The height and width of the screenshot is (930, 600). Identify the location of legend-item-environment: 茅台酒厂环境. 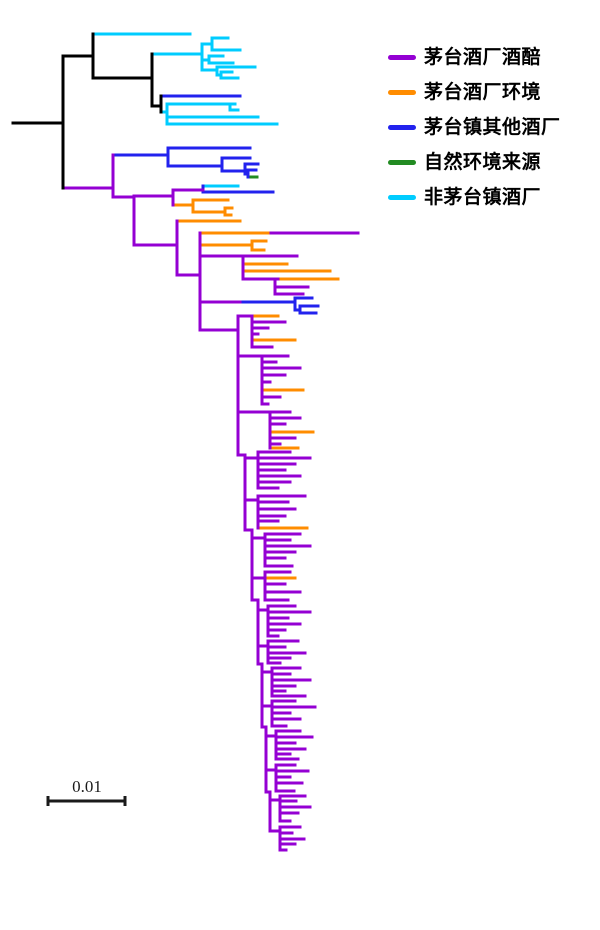
(474, 92).